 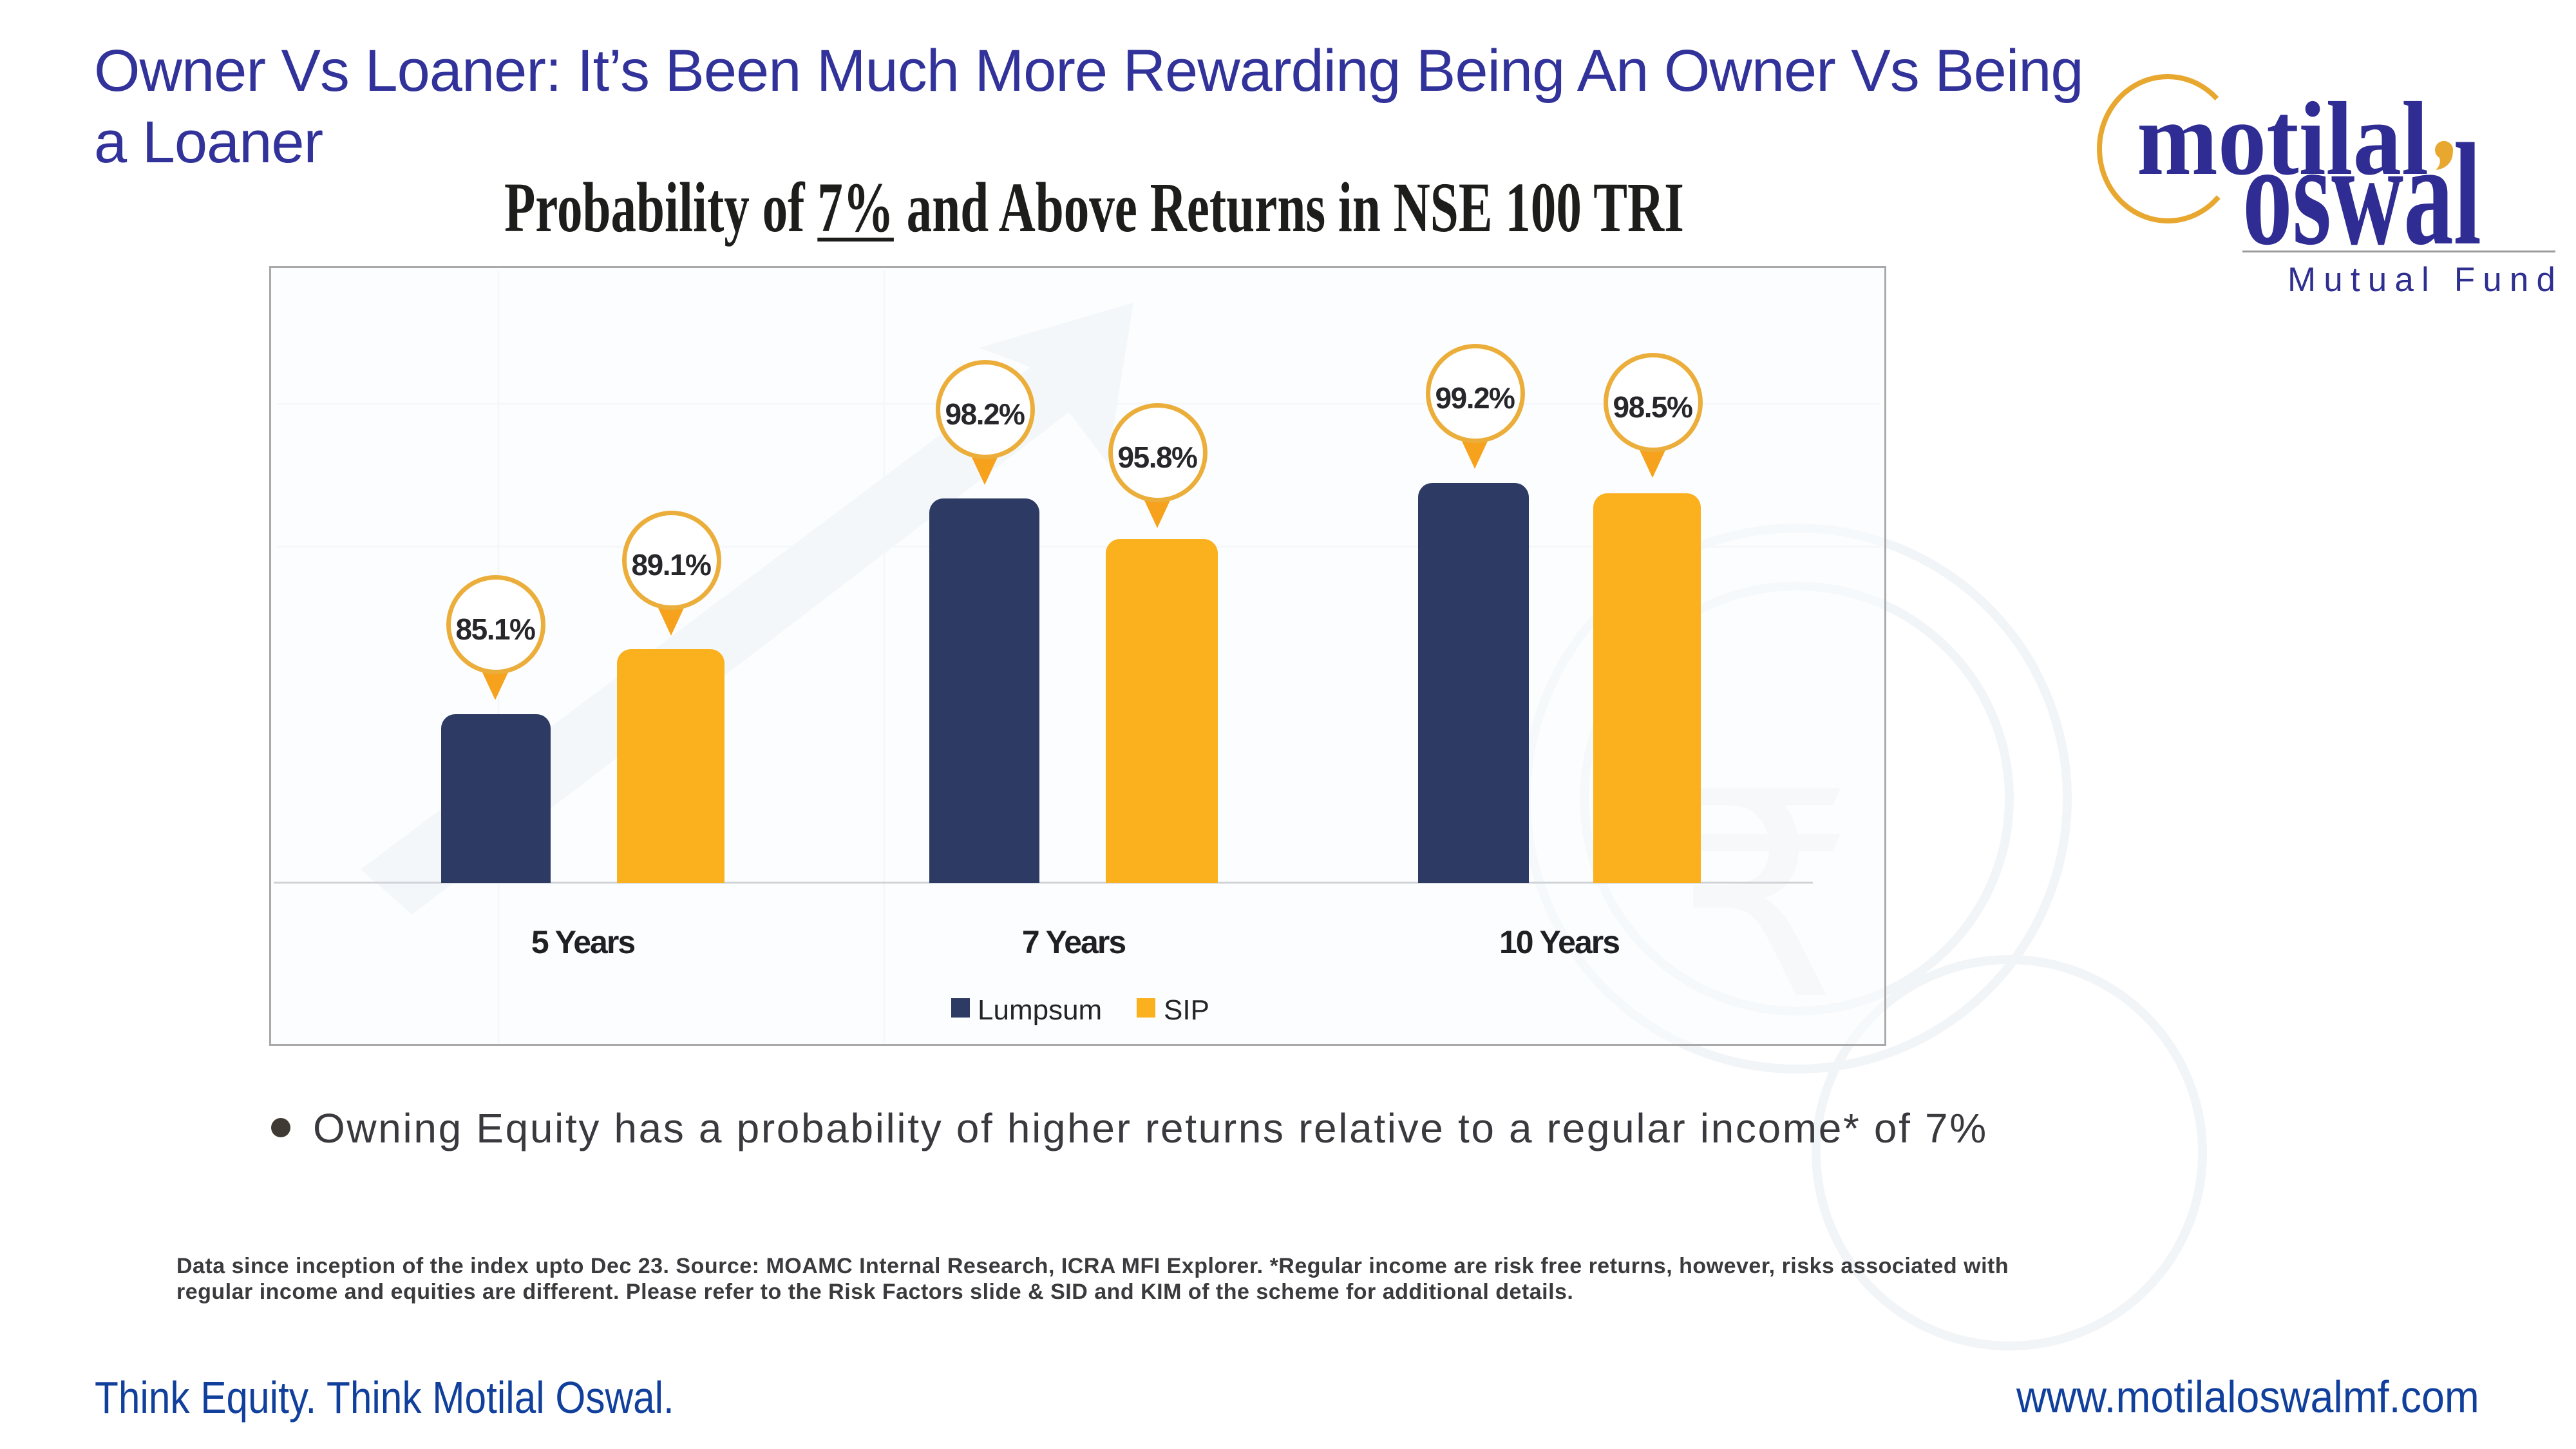 I want to click on svg-text: oswal, so click(x=2361, y=195).